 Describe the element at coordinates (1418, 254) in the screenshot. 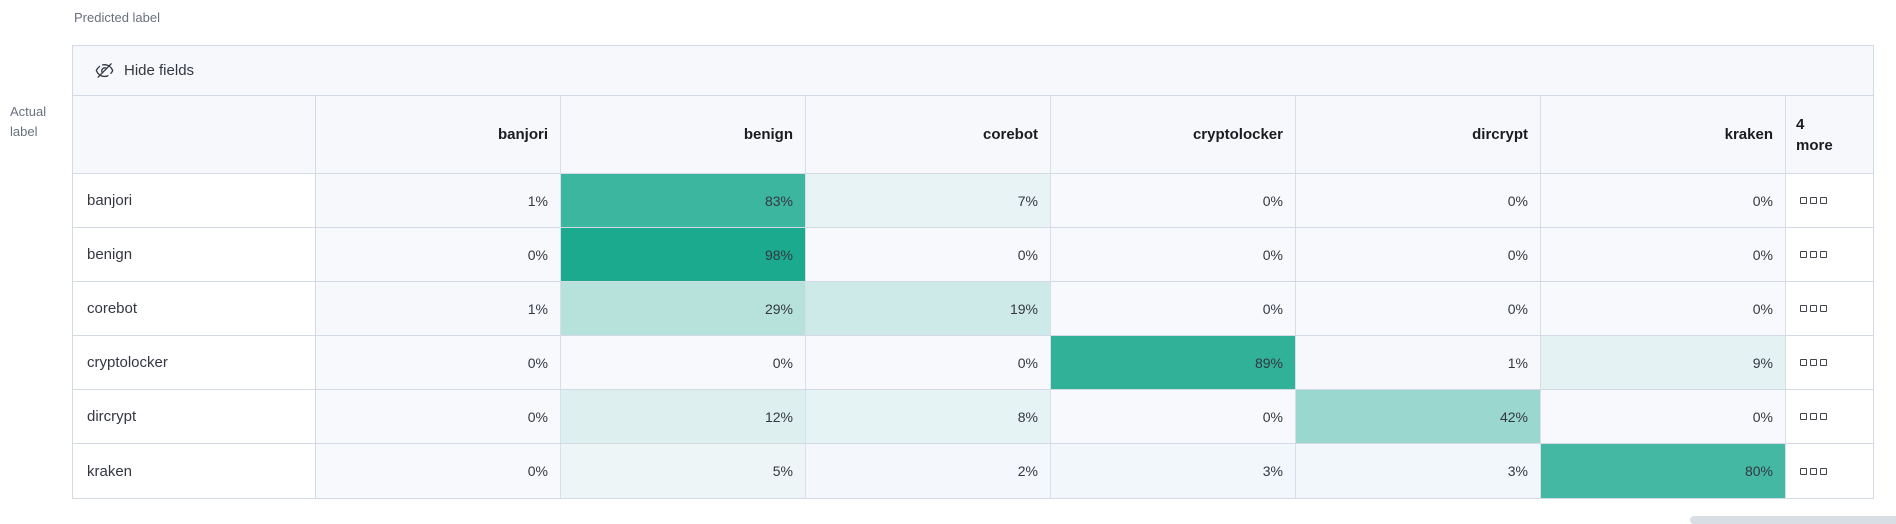

I see `cell-benign-dircrypt: 0%` at that location.